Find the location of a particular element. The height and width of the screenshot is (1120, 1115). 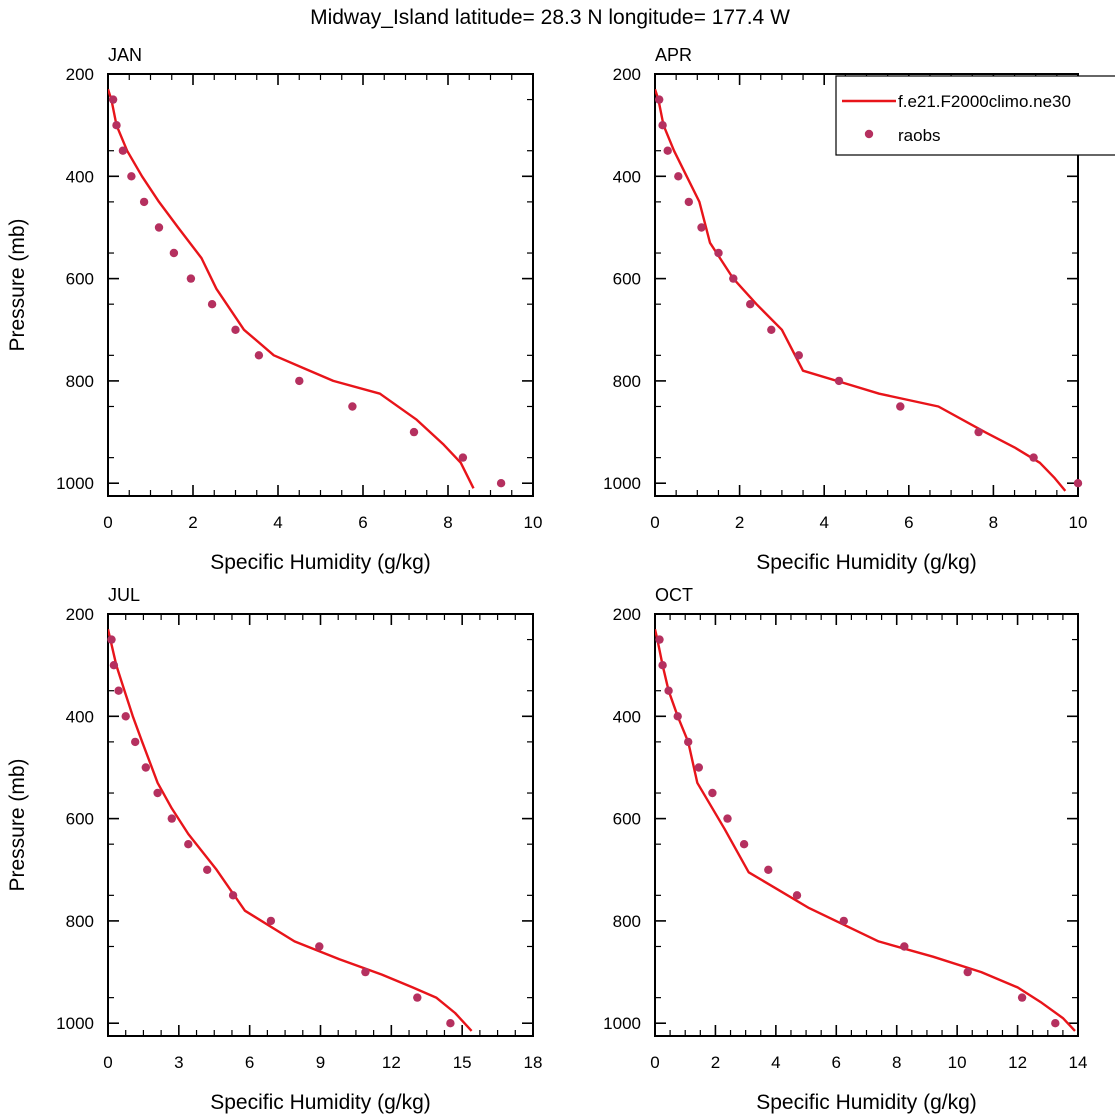

legend: f.e21.F2000climo.ne30 raobs is located at coordinates (975, 115).